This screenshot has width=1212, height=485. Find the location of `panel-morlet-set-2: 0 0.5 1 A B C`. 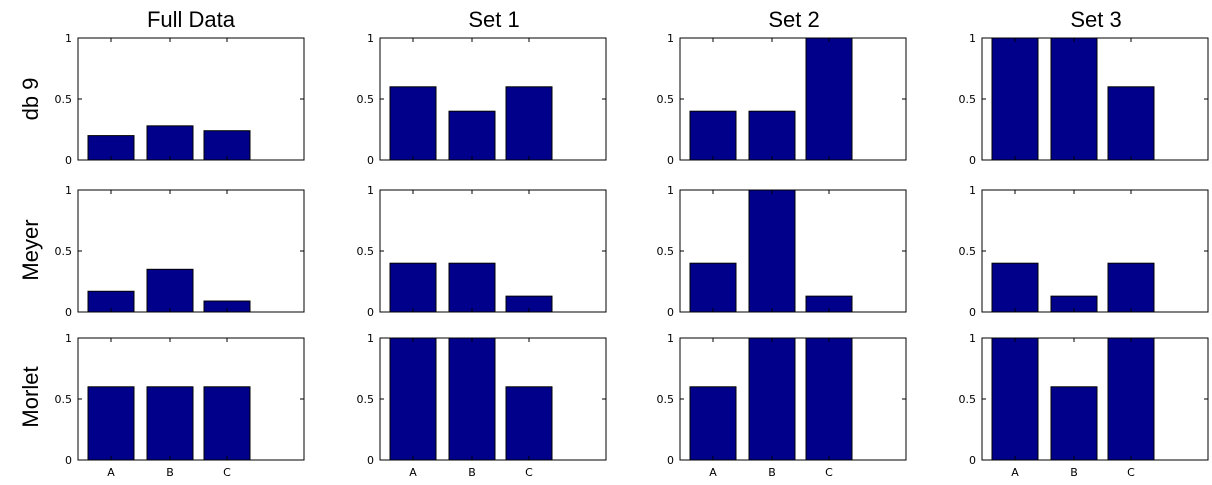

panel-morlet-set-2: 0 0.5 1 A B C is located at coordinates (782, 405).